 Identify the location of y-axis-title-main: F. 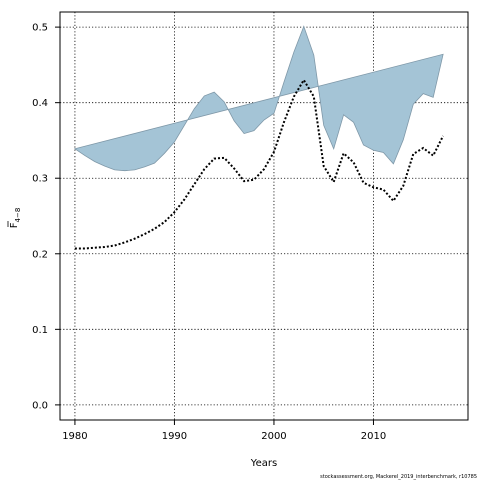
(14, 225).